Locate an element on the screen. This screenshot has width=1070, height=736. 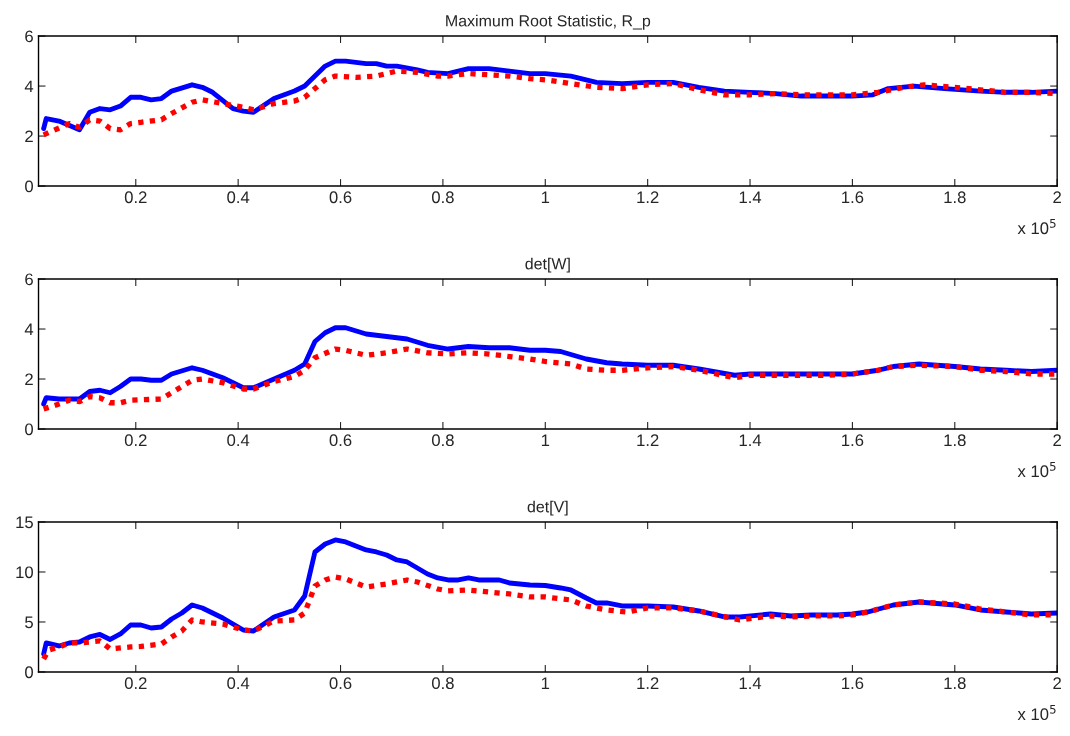
y-tick-label: 15 is located at coordinates (24, 522).